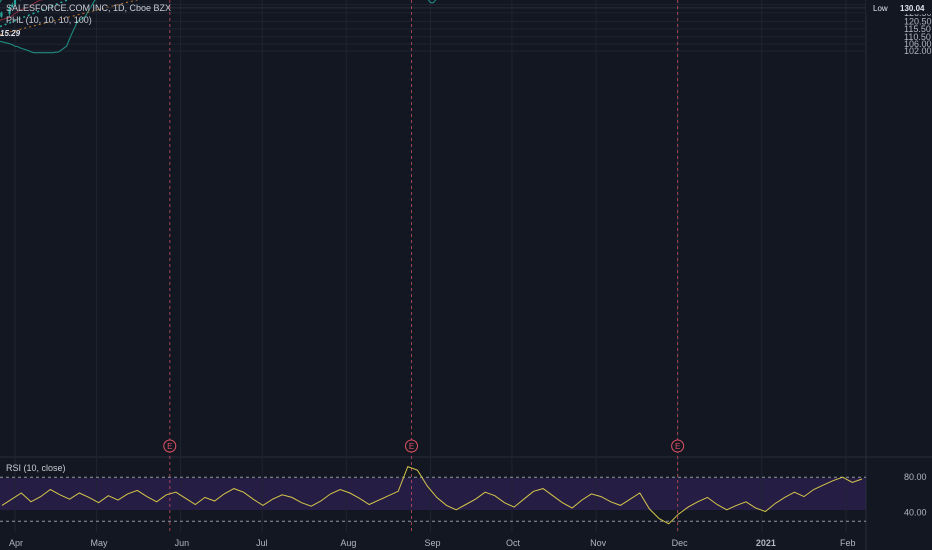 The width and height of the screenshot is (932, 550). What do you see at coordinates (36, 468) in the screenshot?
I see `rsi-title: RSI (10, close)` at bounding box center [36, 468].